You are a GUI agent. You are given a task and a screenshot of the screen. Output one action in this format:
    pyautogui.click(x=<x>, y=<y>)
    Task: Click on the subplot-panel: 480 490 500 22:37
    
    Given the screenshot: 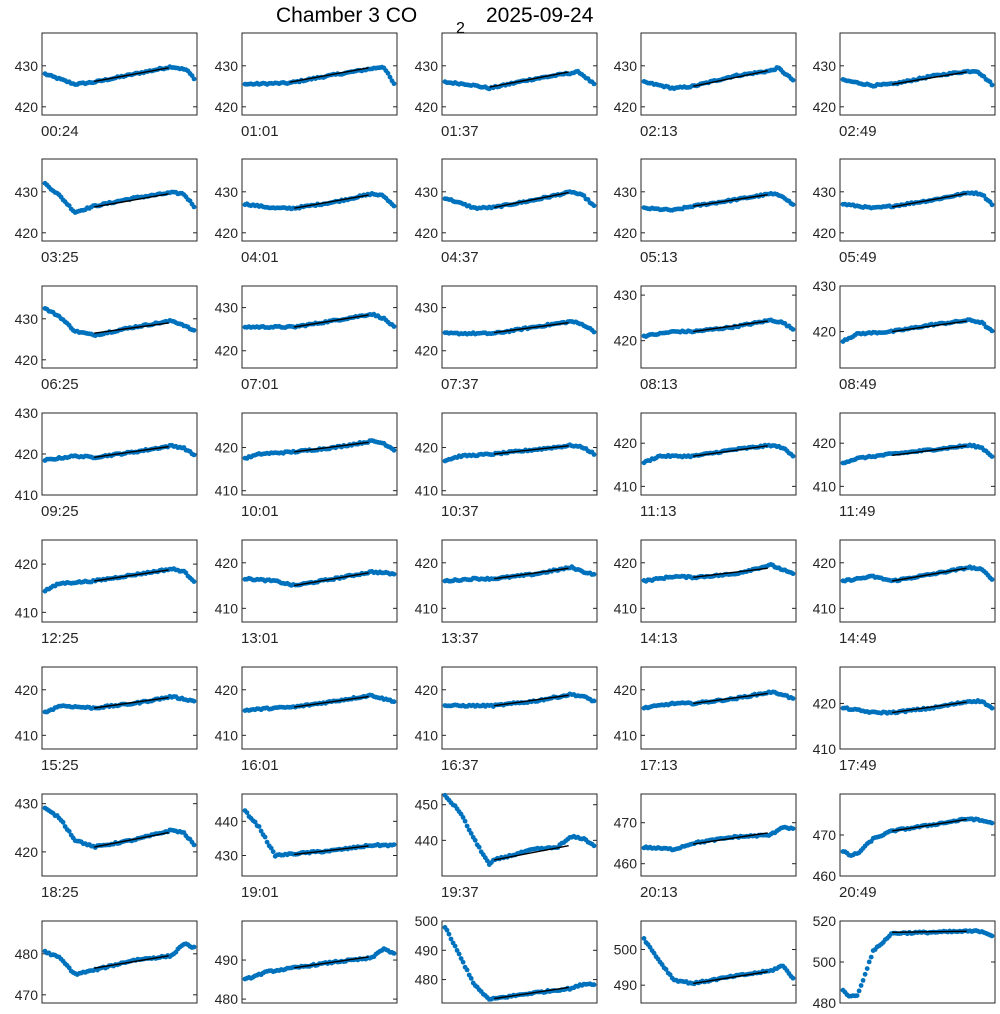 What is the action you would take?
    pyautogui.click(x=506, y=963)
    